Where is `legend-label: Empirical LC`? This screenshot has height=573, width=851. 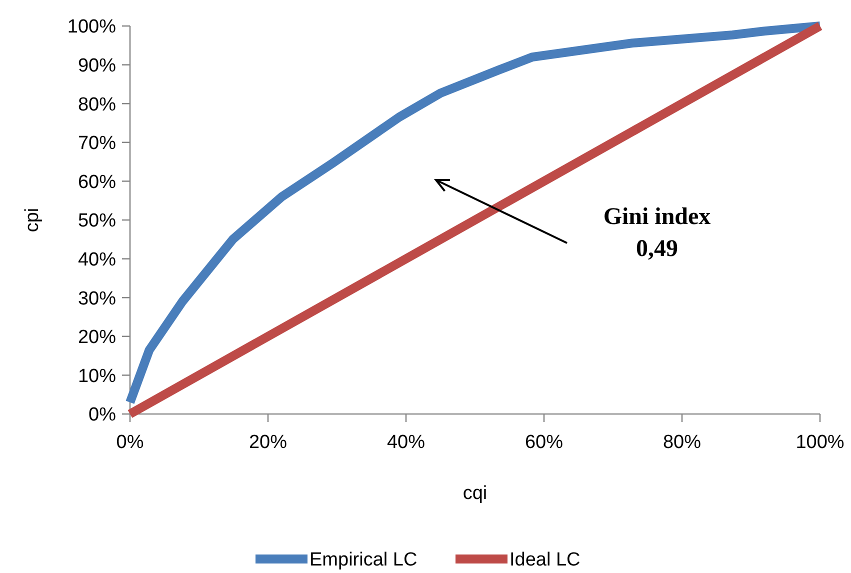
legend-label: Empirical LC is located at coordinates (364, 560).